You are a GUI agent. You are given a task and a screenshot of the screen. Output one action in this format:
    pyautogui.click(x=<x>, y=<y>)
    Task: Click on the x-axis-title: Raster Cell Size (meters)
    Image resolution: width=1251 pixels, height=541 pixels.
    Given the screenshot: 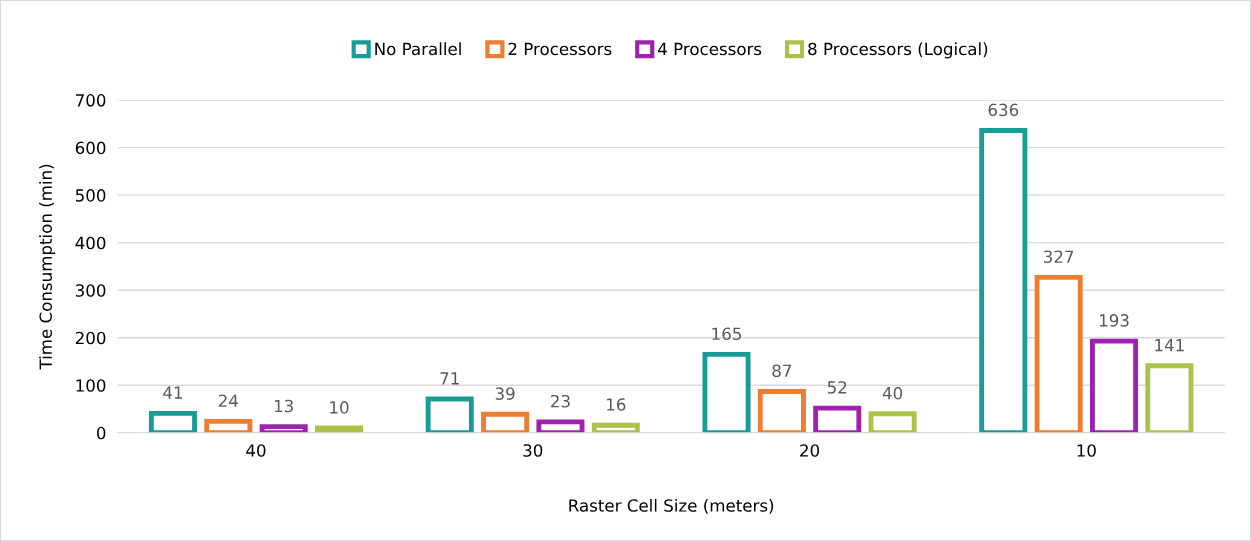 What is the action you would take?
    pyautogui.click(x=671, y=506)
    